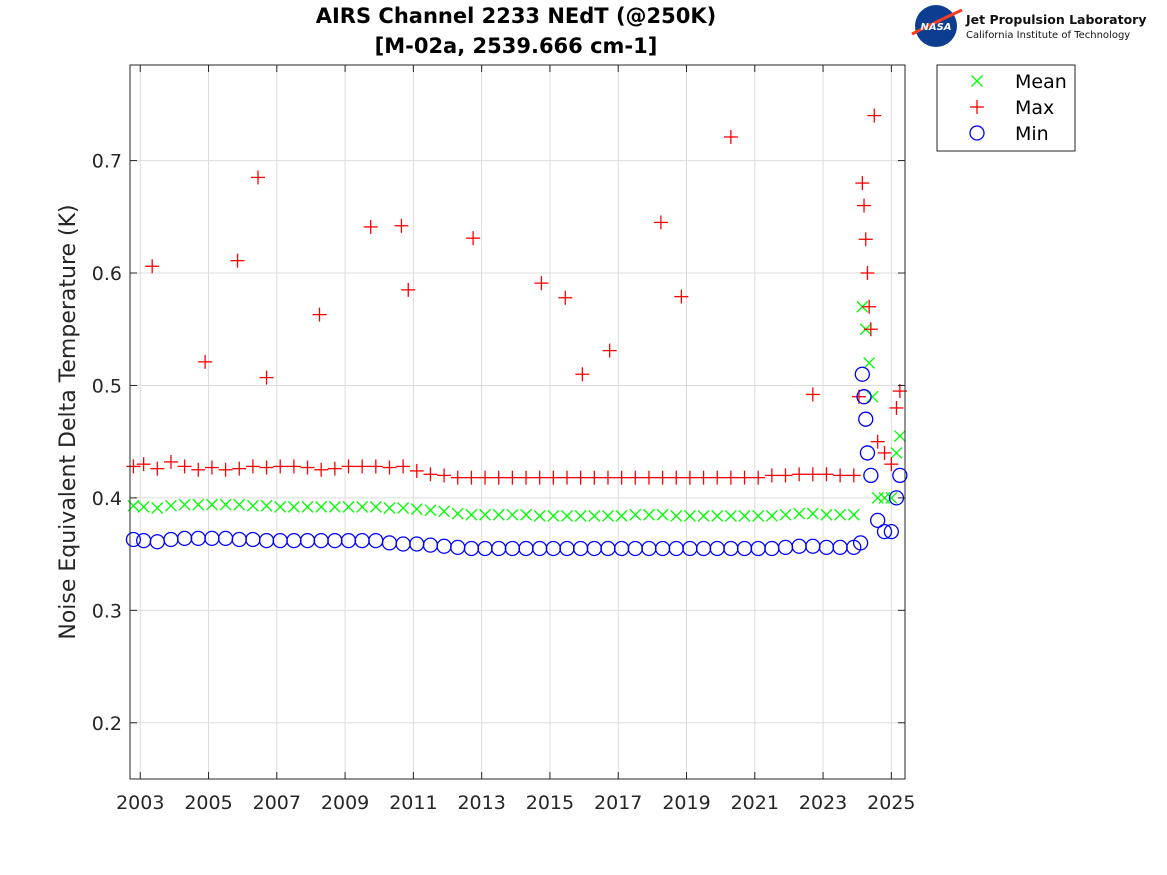 The width and height of the screenshot is (1167, 875). Describe the element at coordinates (977, 81) in the screenshot. I see `legend-mean-marker` at that location.